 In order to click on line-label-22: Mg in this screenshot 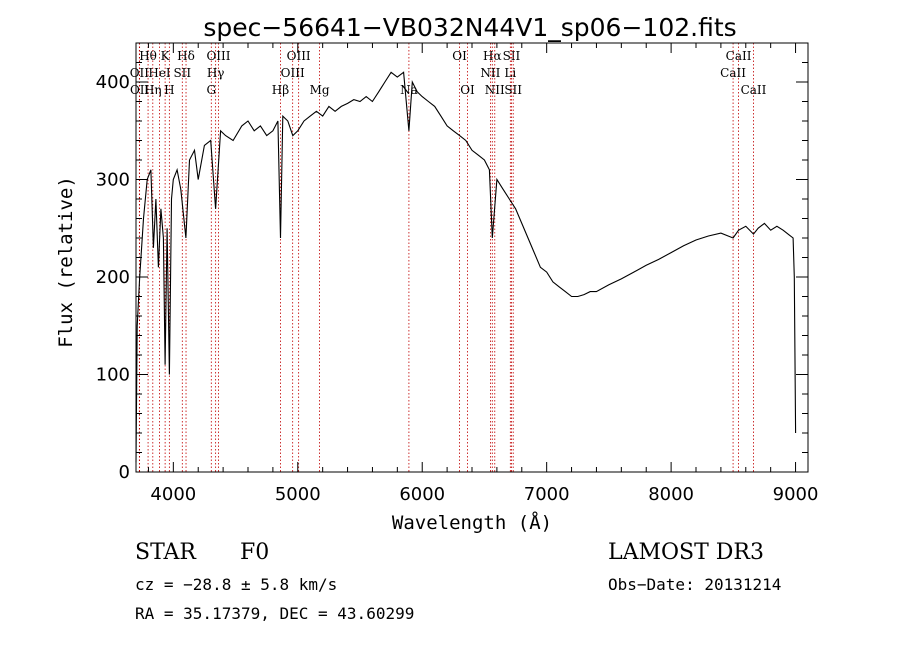, I will do `click(320, 90)`.